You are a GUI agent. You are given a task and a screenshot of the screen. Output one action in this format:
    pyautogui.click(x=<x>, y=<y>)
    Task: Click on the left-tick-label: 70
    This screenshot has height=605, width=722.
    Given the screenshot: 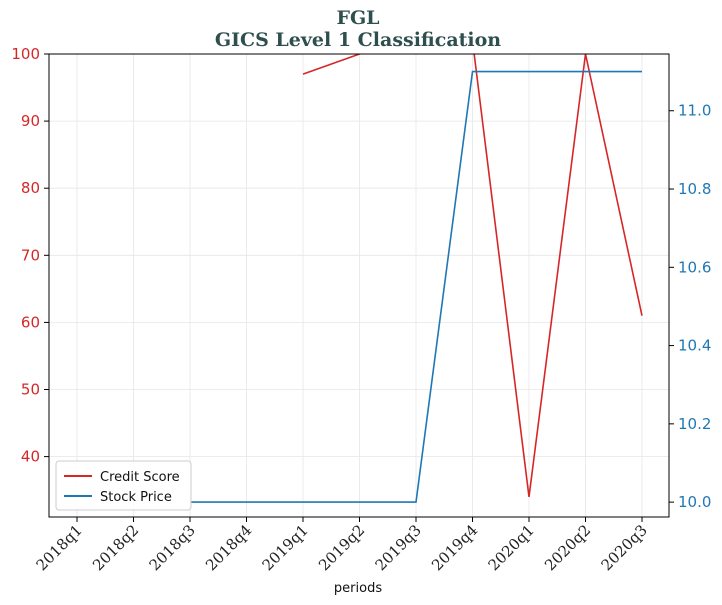 What is the action you would take?
    pyautogui.click(x=30, y=255)
    